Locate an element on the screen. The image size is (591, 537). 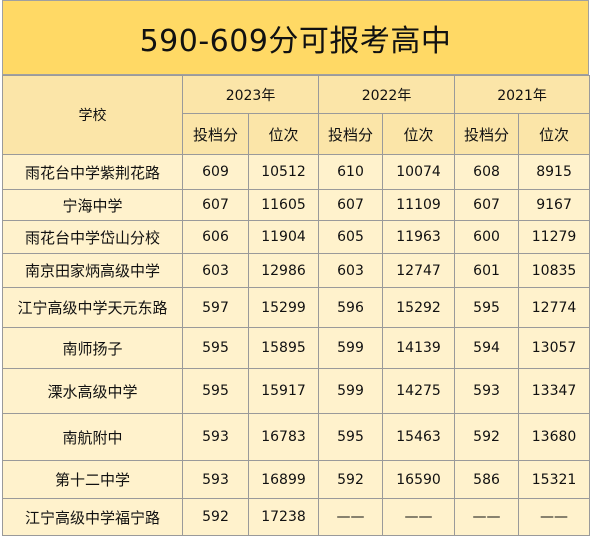
rank-2021-cell: 9167 is located at coordinates (554, 205).